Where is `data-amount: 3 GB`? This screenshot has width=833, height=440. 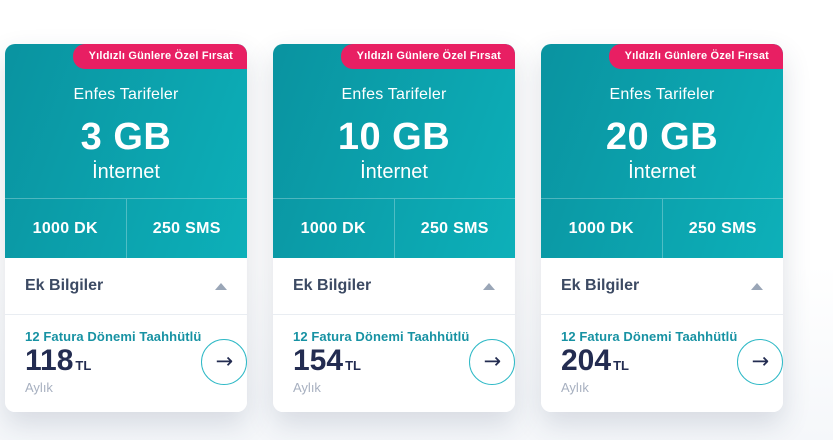 data-amount: 3 GB is located at coordinates (126, 137).